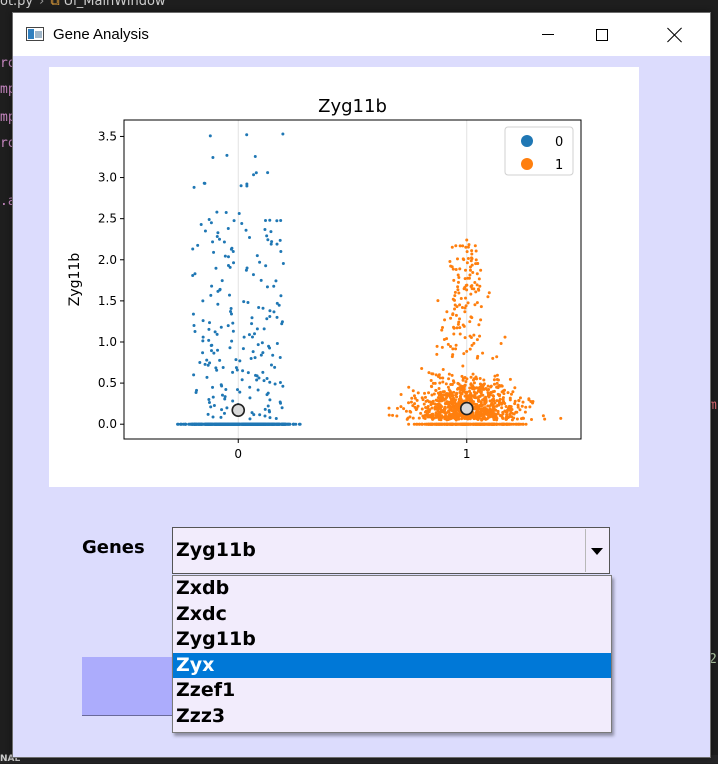 This screenshot has width=718, height=764. What do you see at coordinates (216, 639) in the screenshot?
I see `genes-option: Zyg11b` at bounding box center [216, 639].